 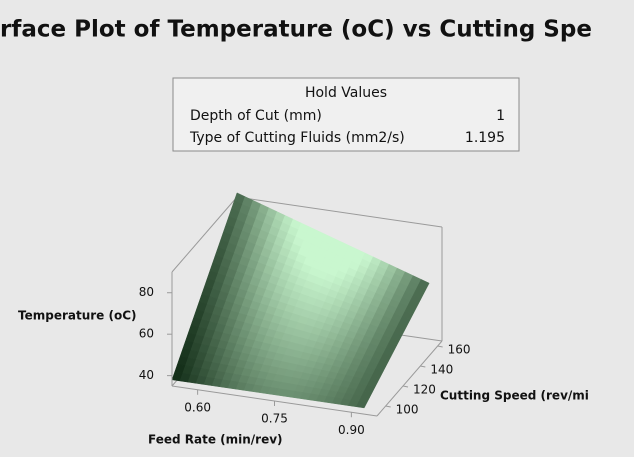 I want to click on y-axis-label: Cutting Speed (rev/mi, so click(x=514, y=396).